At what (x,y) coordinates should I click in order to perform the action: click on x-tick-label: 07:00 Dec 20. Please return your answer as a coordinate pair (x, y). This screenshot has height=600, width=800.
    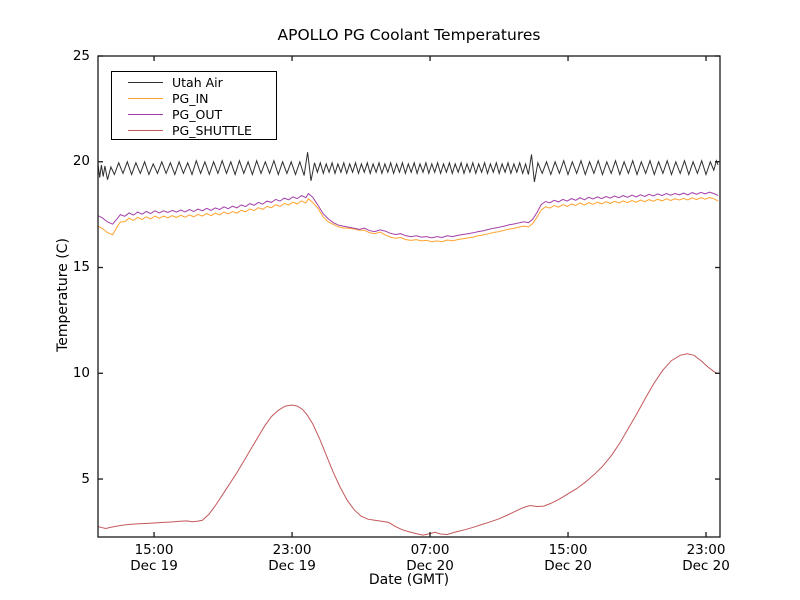
    Looking at the image, I should click on (430, 558).